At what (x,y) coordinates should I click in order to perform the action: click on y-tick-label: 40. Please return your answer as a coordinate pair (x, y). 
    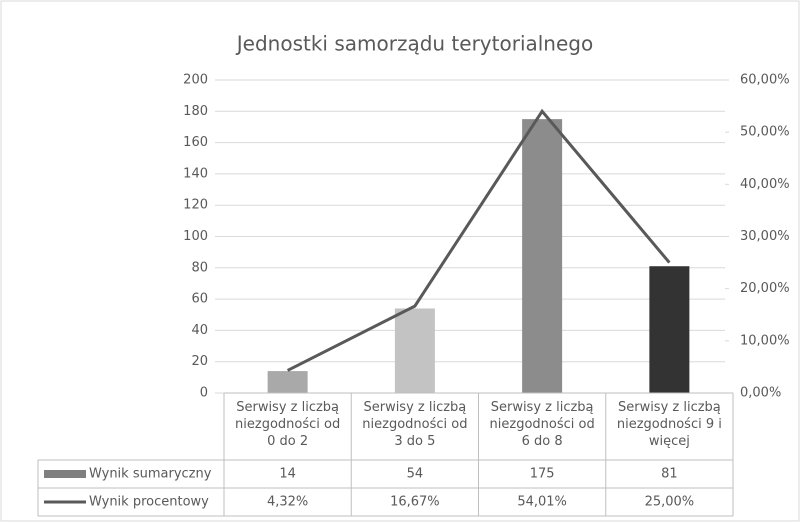
    Looking at the image, I should click on (199, 330).